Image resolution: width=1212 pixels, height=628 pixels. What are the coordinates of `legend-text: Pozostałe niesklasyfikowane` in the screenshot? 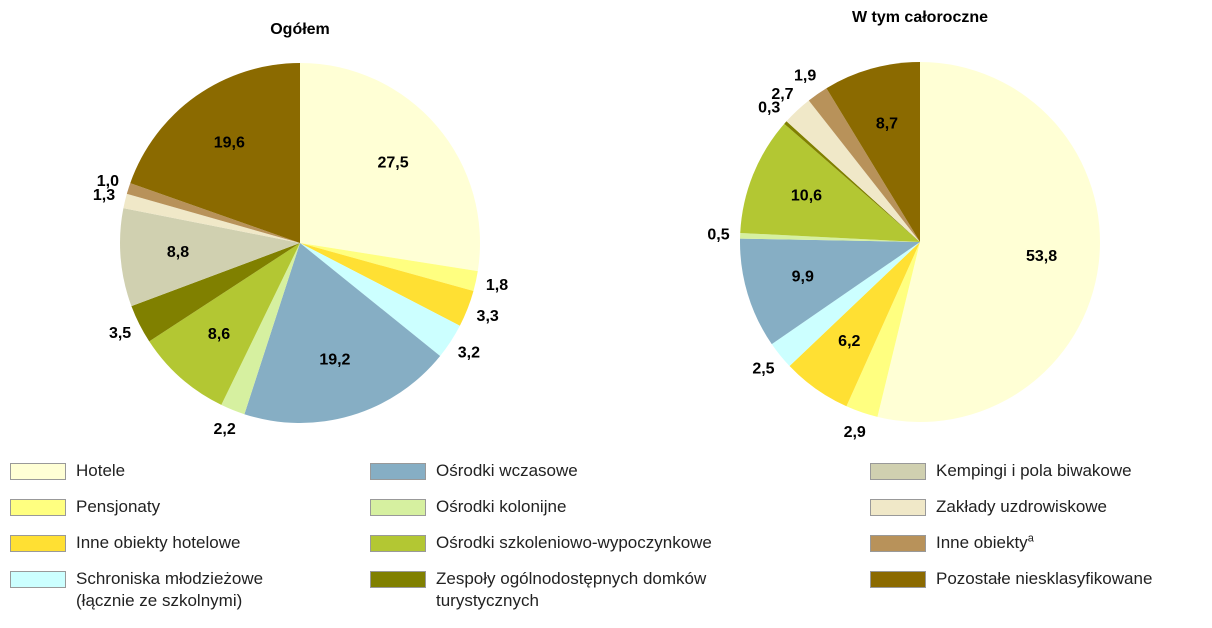 It's located at (1044, 578).